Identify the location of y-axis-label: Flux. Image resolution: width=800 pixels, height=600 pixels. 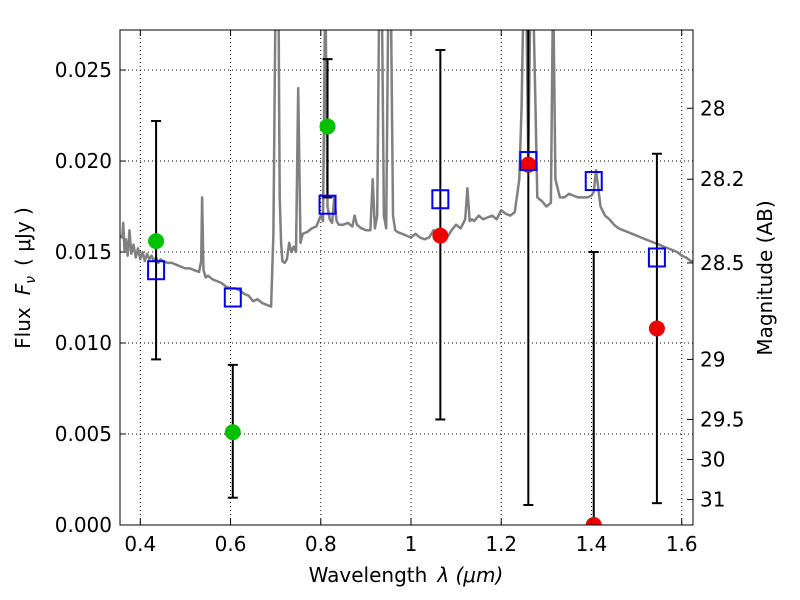
(23, 328).